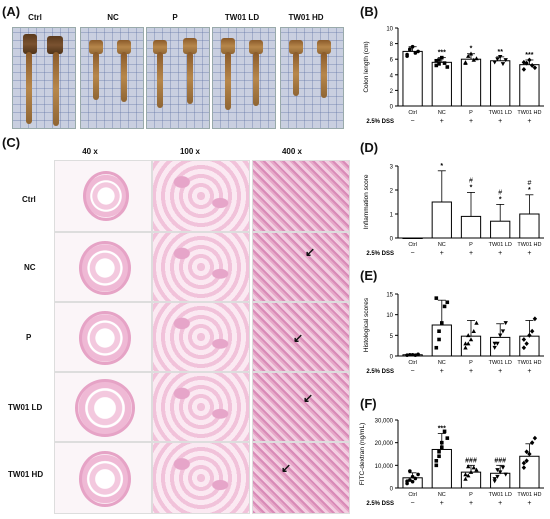 The image size is (550, 519). I want to click on y-tick-label: 15, so click(389, 296).